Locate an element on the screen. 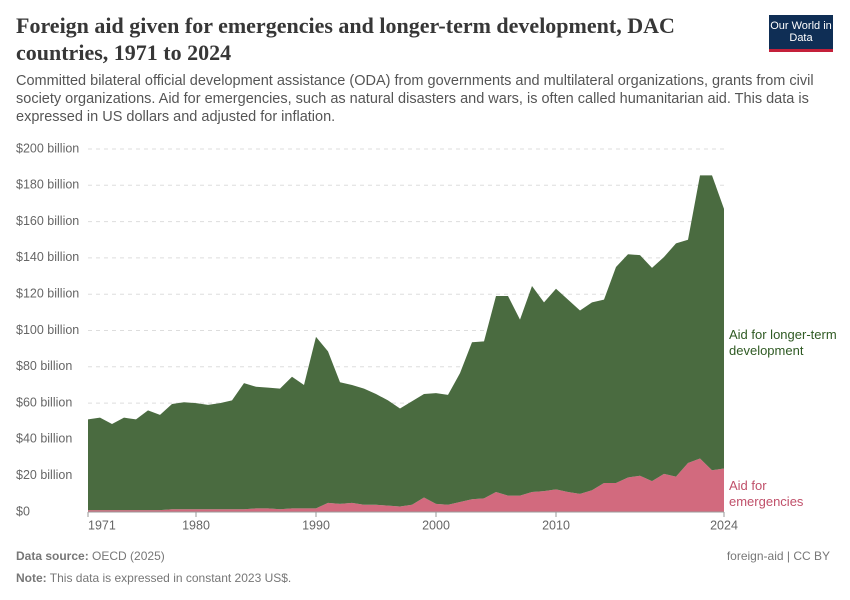 This screenshot has width=850, height=600. note-key: Note: is located at coordinates (31, 578).